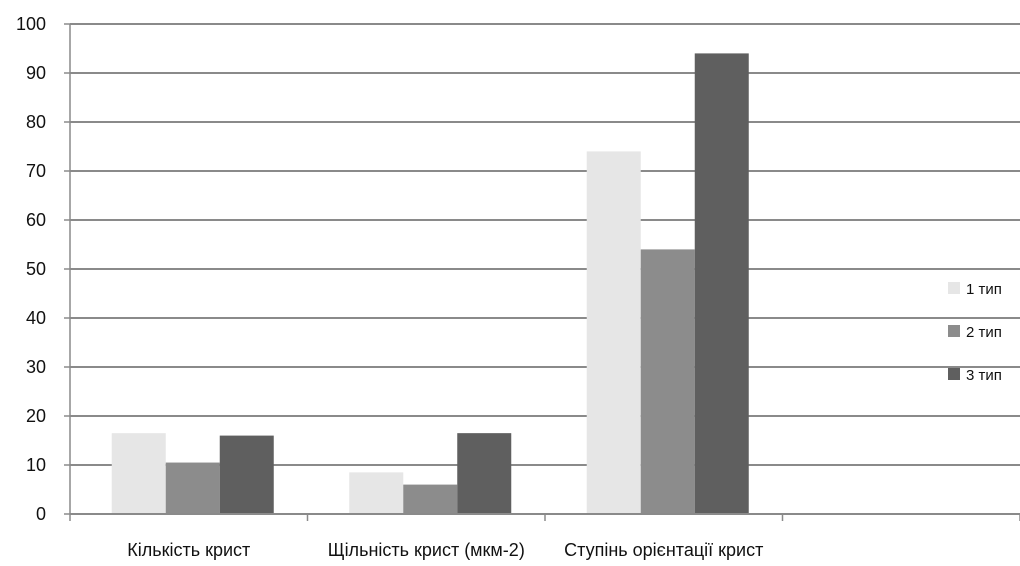 The width and height of the screenshot is (1020, 566). Describe the element at coordinates (188, 550) in the screenshot. I see `x-category-label: Кількість крист` at that location.